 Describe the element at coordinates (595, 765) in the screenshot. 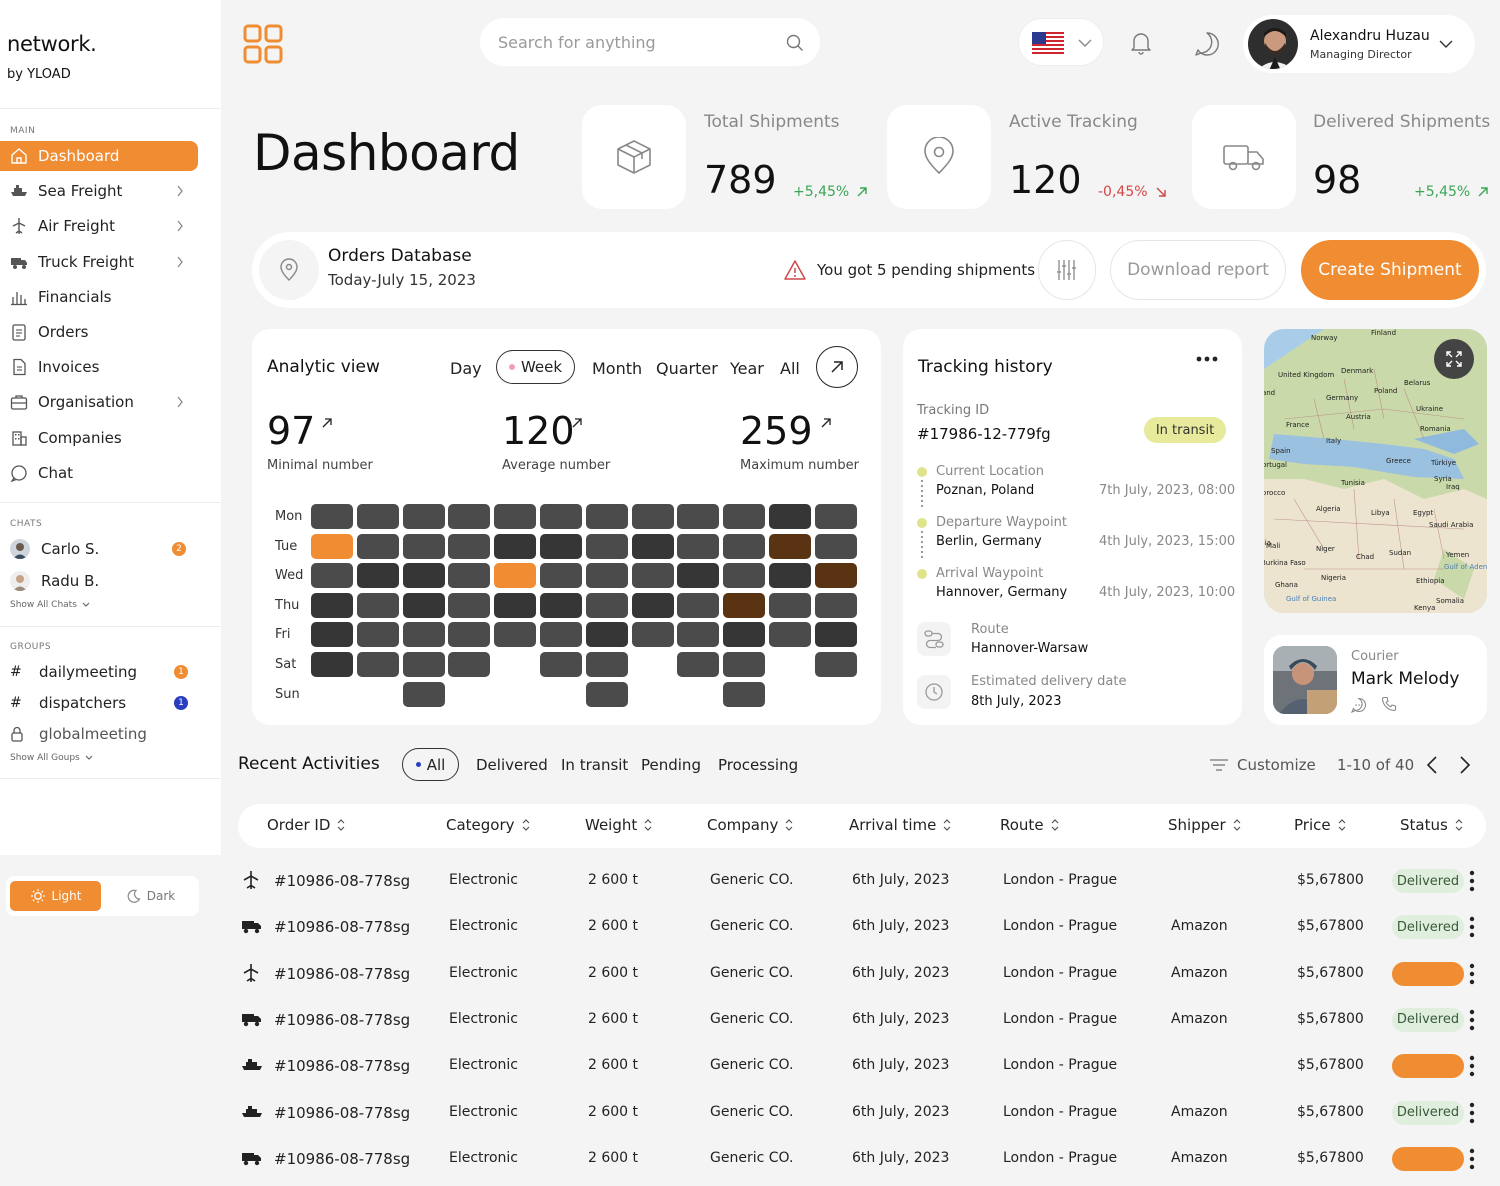

I see `filter-tab-in-transit: In transit` at that location.